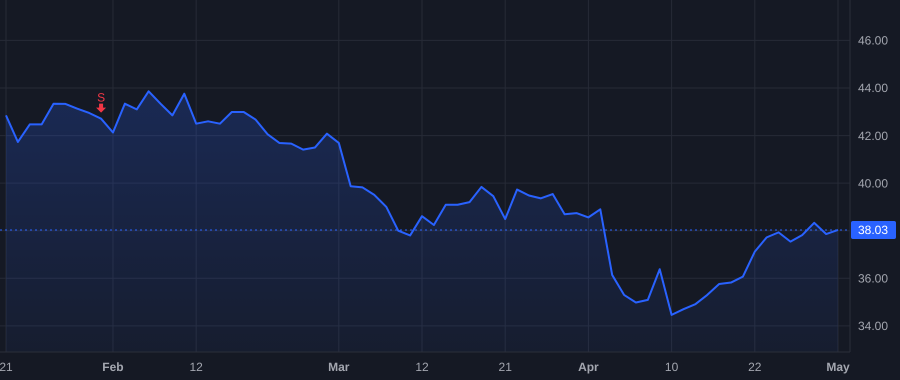 The height and width of the screenshot is (380, 900). What do you see at coordinates (671, 367) in the screenshot?
I see `x-tick-label: 10` at bounding box center [671, 367].